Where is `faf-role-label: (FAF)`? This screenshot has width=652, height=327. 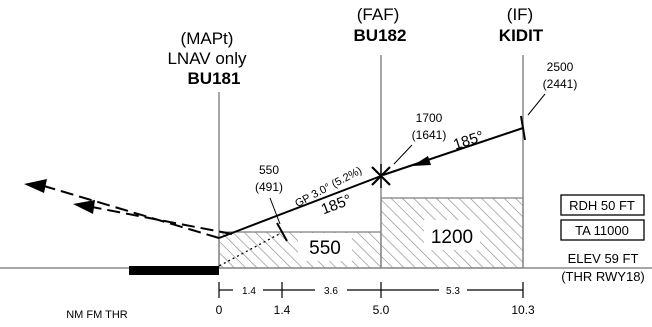 faf-role-label: (FAF) is located at coordinates (378, 14).